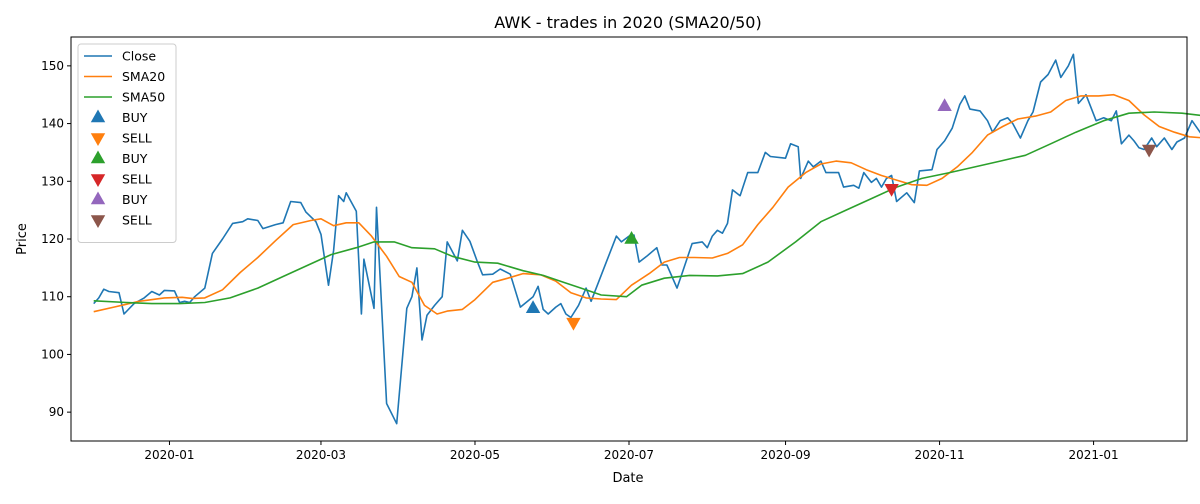  Describe the element at coordinates (56, 412) in the screenshot. I see `y-tick-label: 90` at that location.